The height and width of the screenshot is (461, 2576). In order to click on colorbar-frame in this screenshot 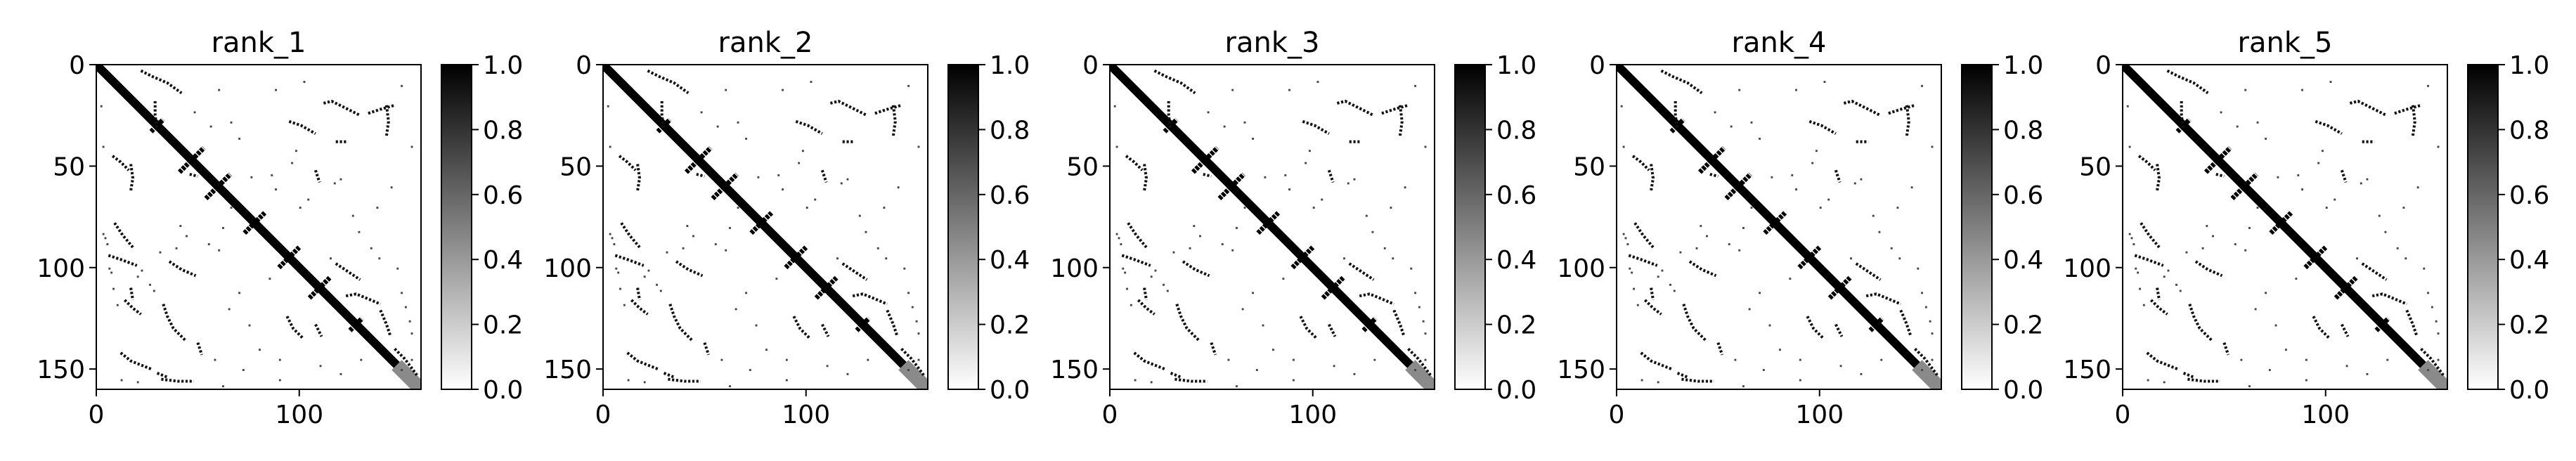, I will do `click(1470, 227)`.